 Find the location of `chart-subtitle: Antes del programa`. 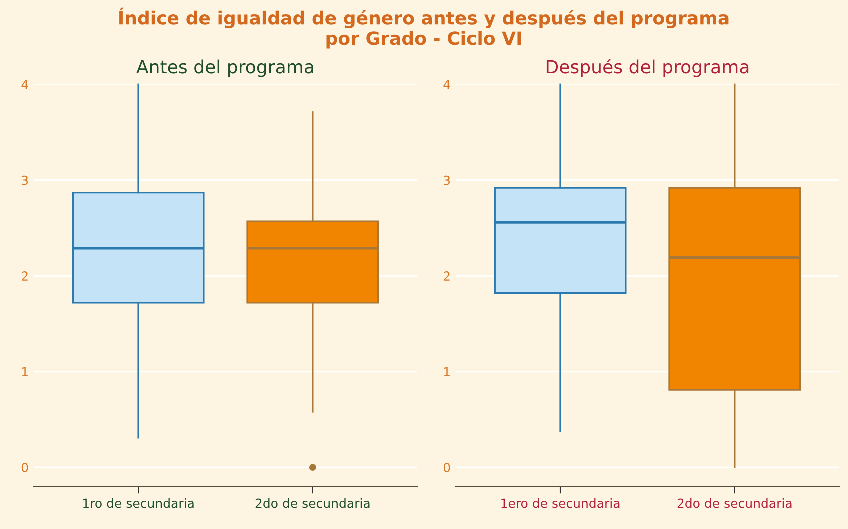

chart-subtitle: Antes del programa is located at coordinates (225, 69).